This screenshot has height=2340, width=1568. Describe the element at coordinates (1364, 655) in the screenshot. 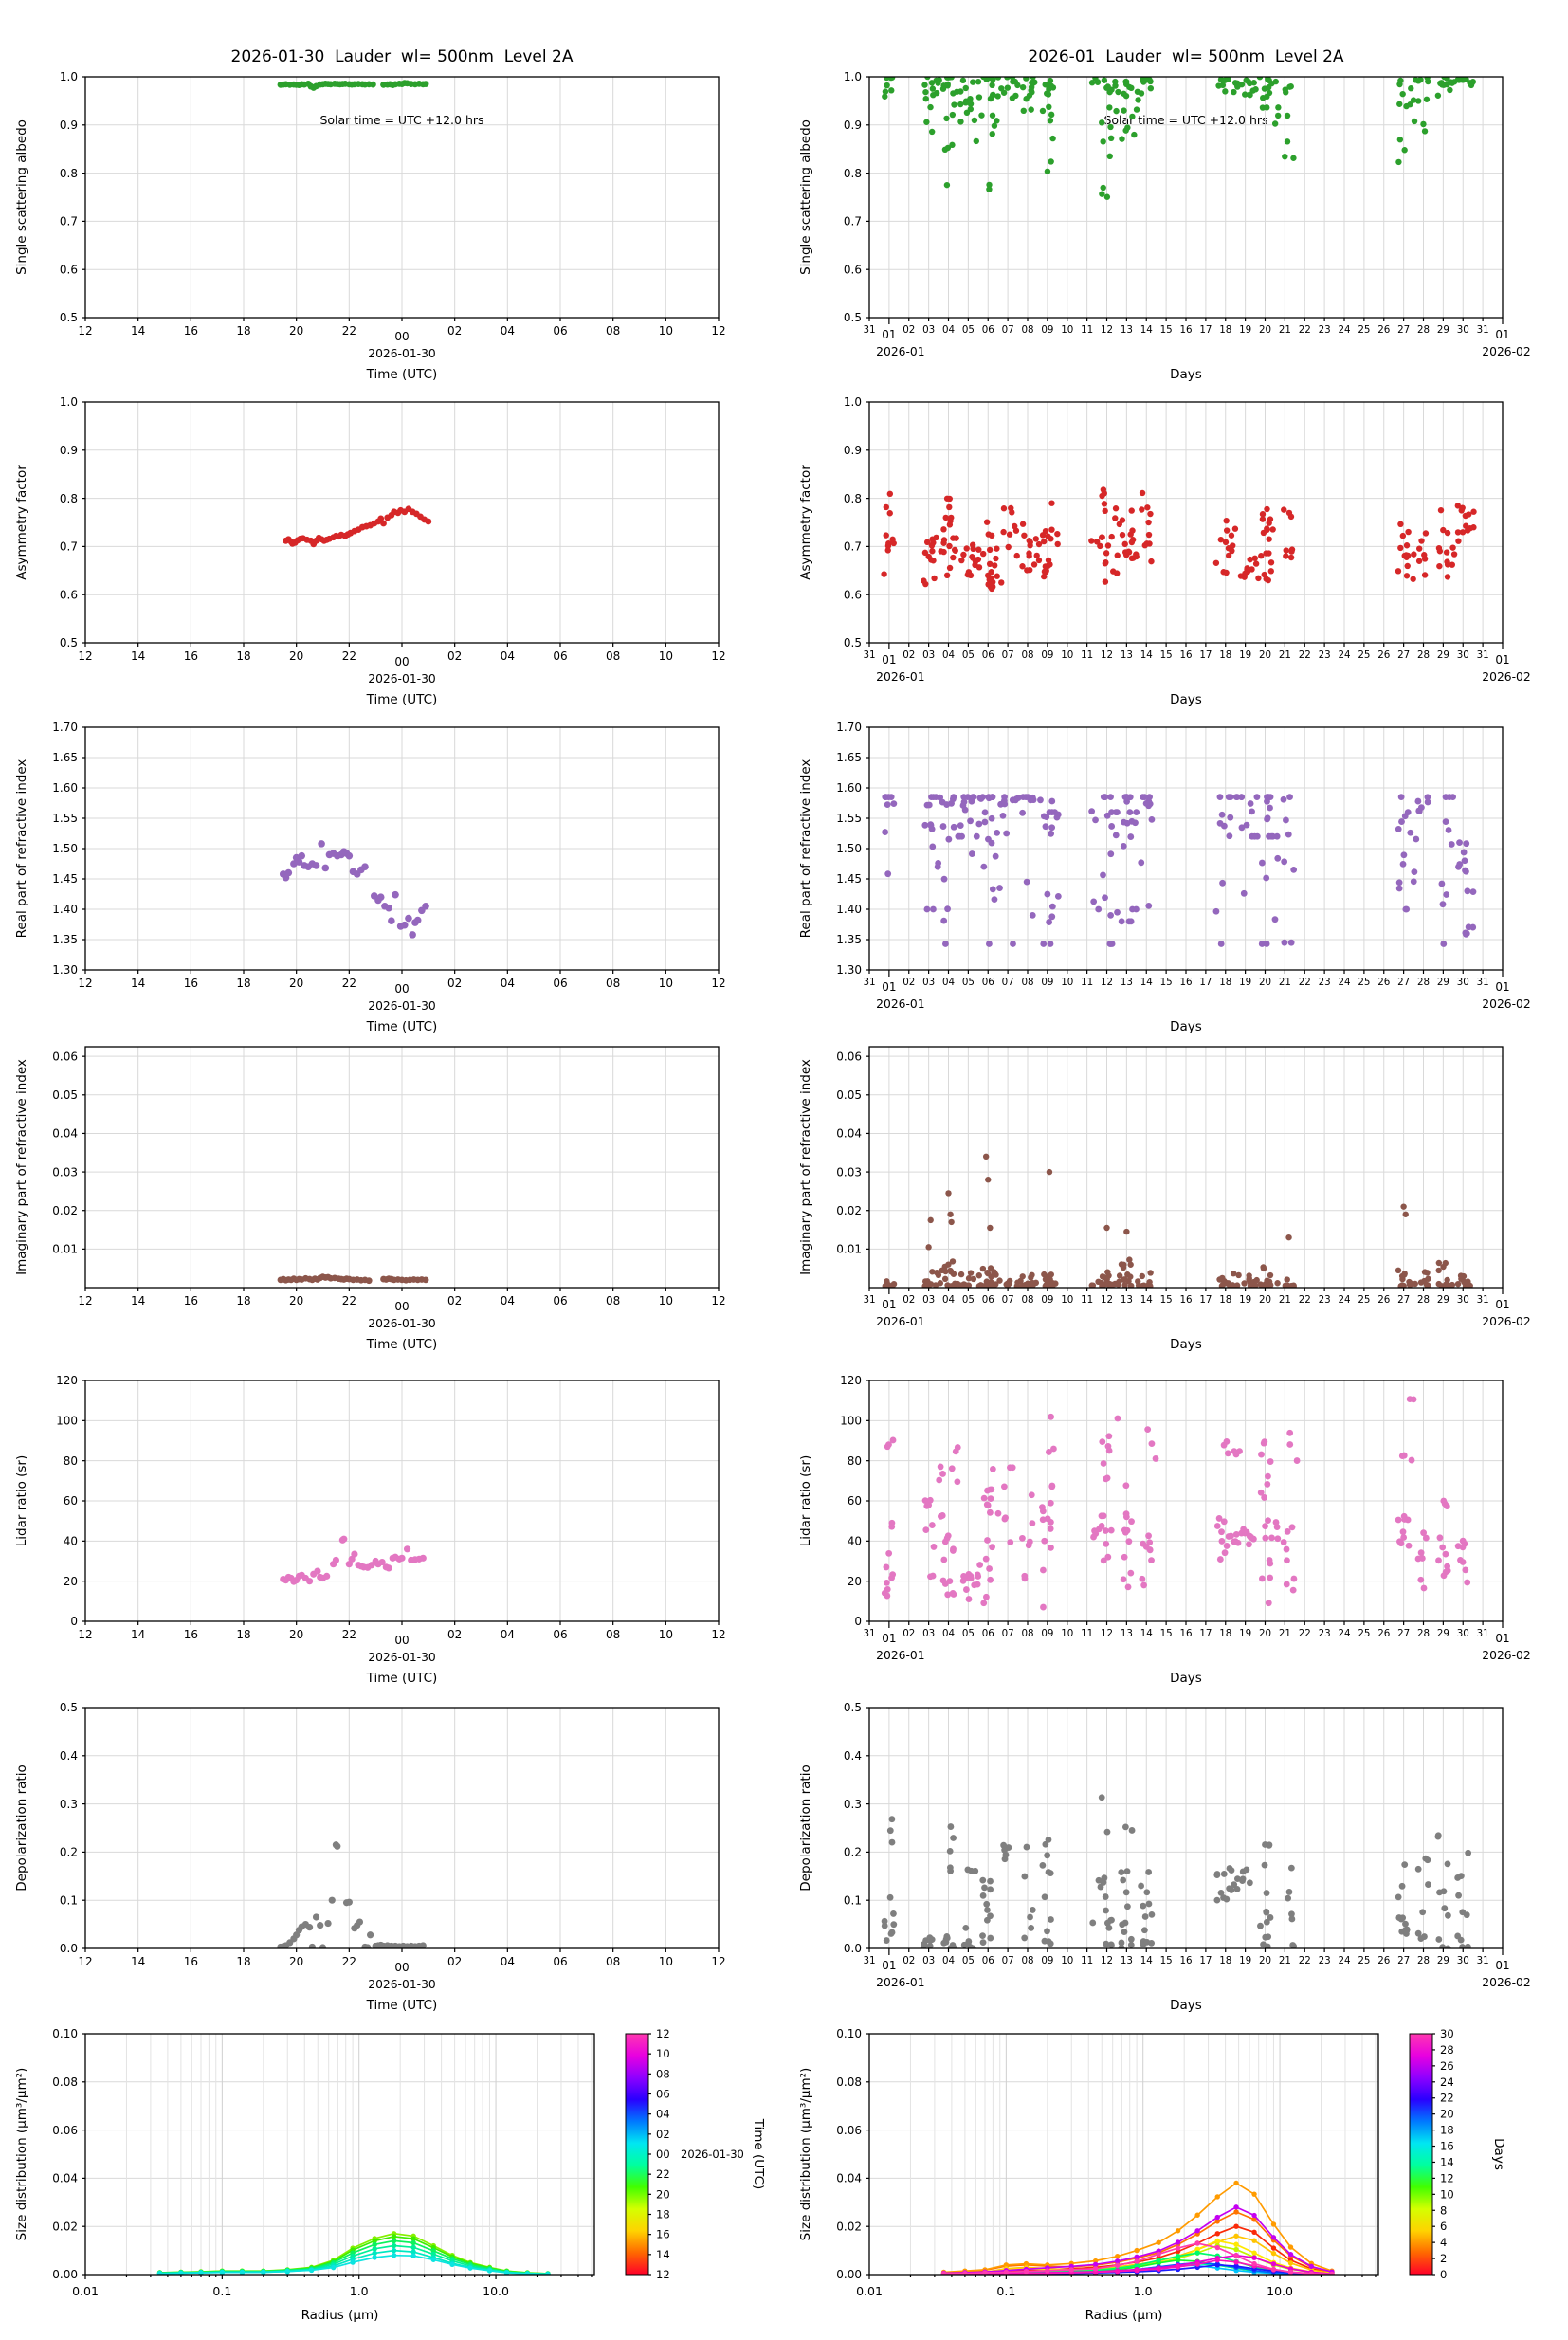

I see `svg-text: 25` at that location.